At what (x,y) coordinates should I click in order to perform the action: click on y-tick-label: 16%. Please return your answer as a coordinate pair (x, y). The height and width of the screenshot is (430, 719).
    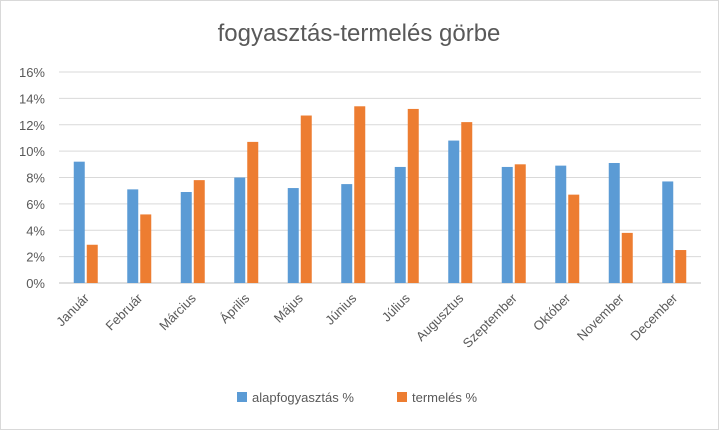
    Looking at the image, I should click on (32, 72).